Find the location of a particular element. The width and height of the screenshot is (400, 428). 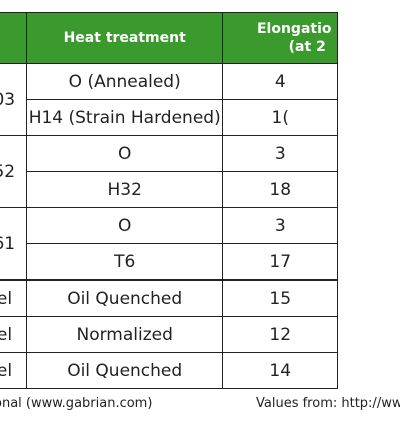

cell-alloy-4130: 0 Steel is located at coordinates (13, 298).